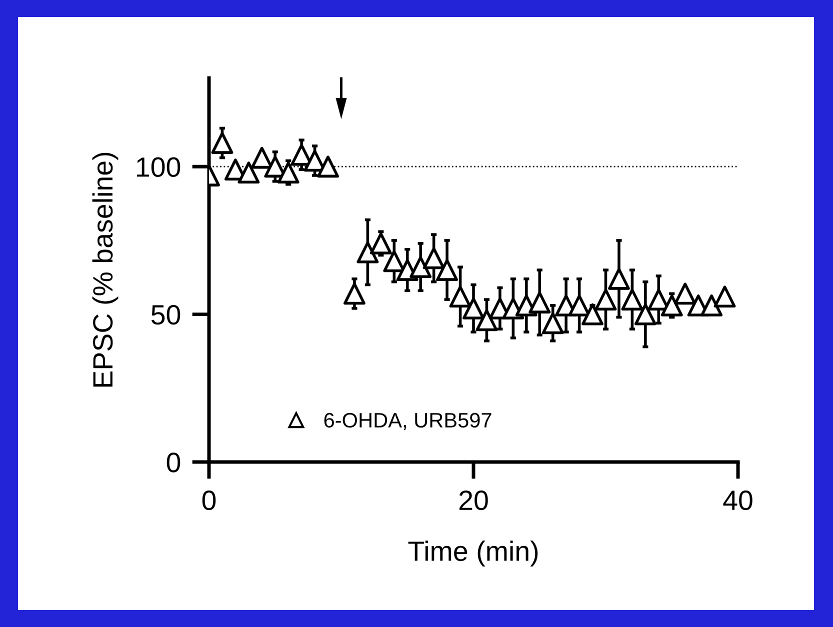 The width and height of the screenshot is (833, 627). I want to click on legend-label: 6-OHDA, URB597, so click(408, 421).